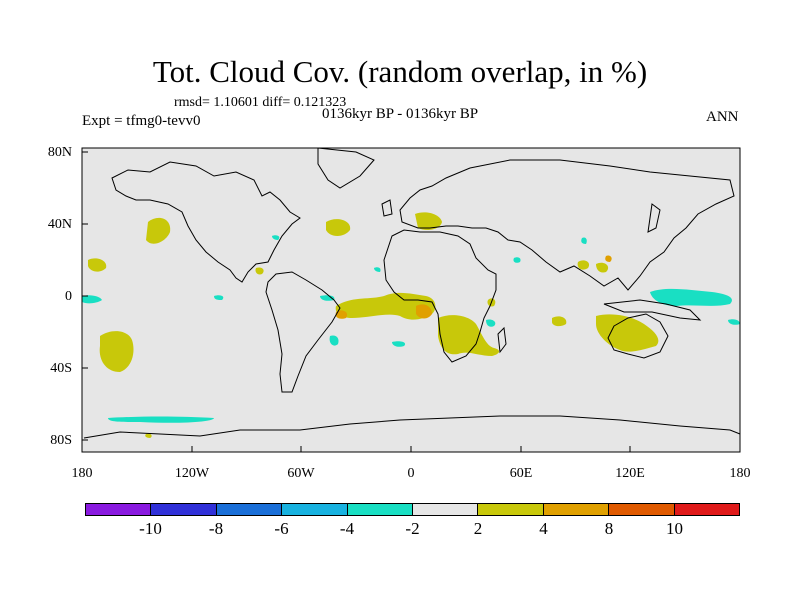 The width and height of the screenshot is (800, 600). Describe the element at coordinates (521, 473) in the screenshot. I see `lon-label-60e: 60E` at that location.